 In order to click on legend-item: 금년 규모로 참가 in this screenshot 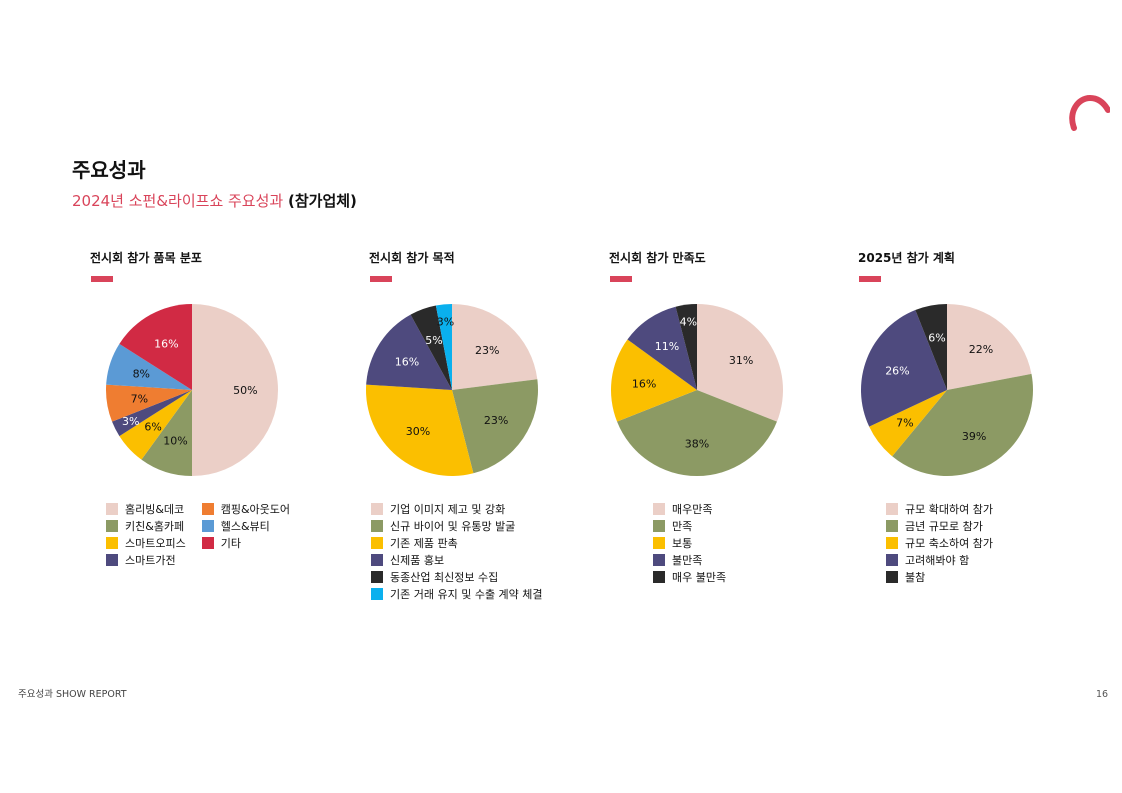, I will do `click(939, 525)`.